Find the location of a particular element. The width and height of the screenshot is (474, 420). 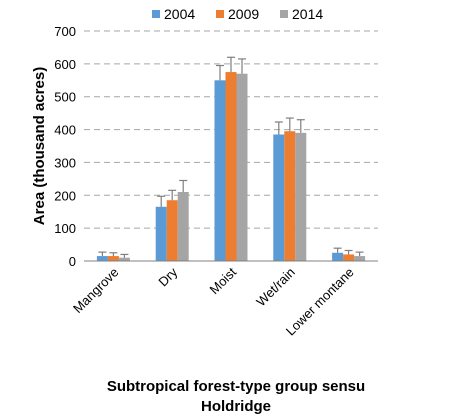

legend-swatch-2009 is located at coordinates (220, 14).